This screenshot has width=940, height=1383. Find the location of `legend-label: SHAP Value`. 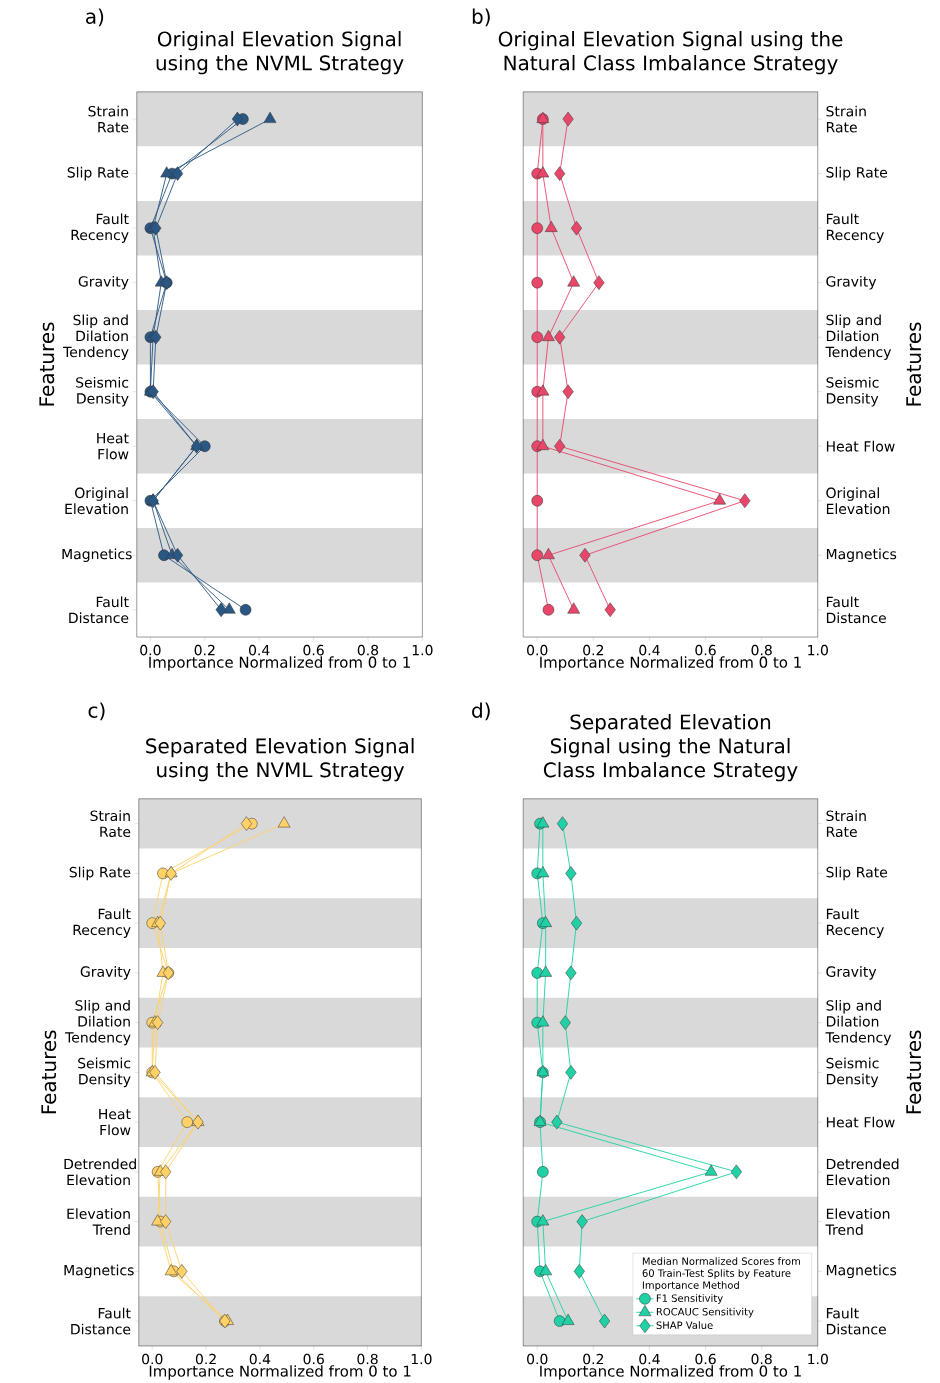

legend-label: SHAP Value is located at coordinates (684, 1325).